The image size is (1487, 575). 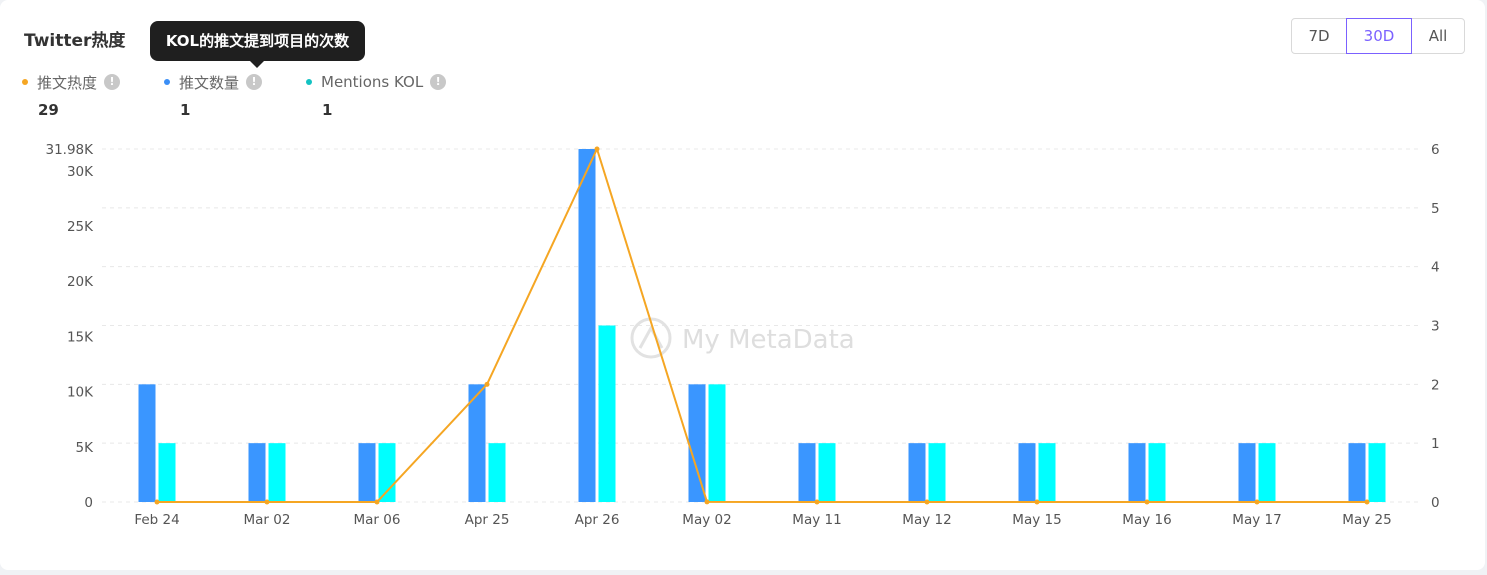 I want to click on x-tick-label: May 12, so click(x=926, y=520).